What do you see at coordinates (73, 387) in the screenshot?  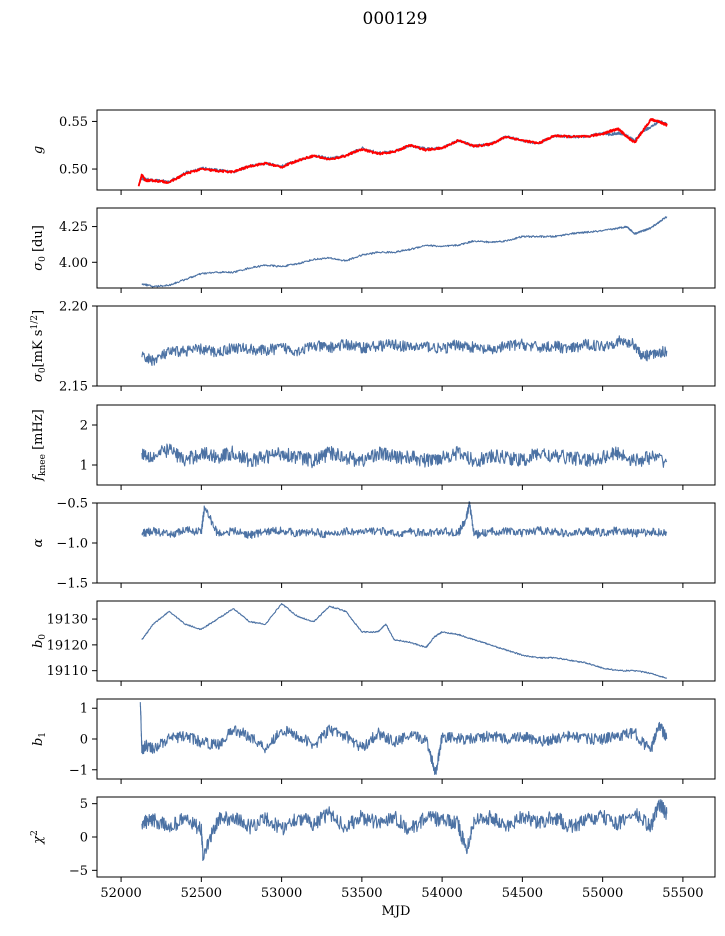 I see `ytick-label-sigma0-mk: 2.15` at bounding box center [73, 387].